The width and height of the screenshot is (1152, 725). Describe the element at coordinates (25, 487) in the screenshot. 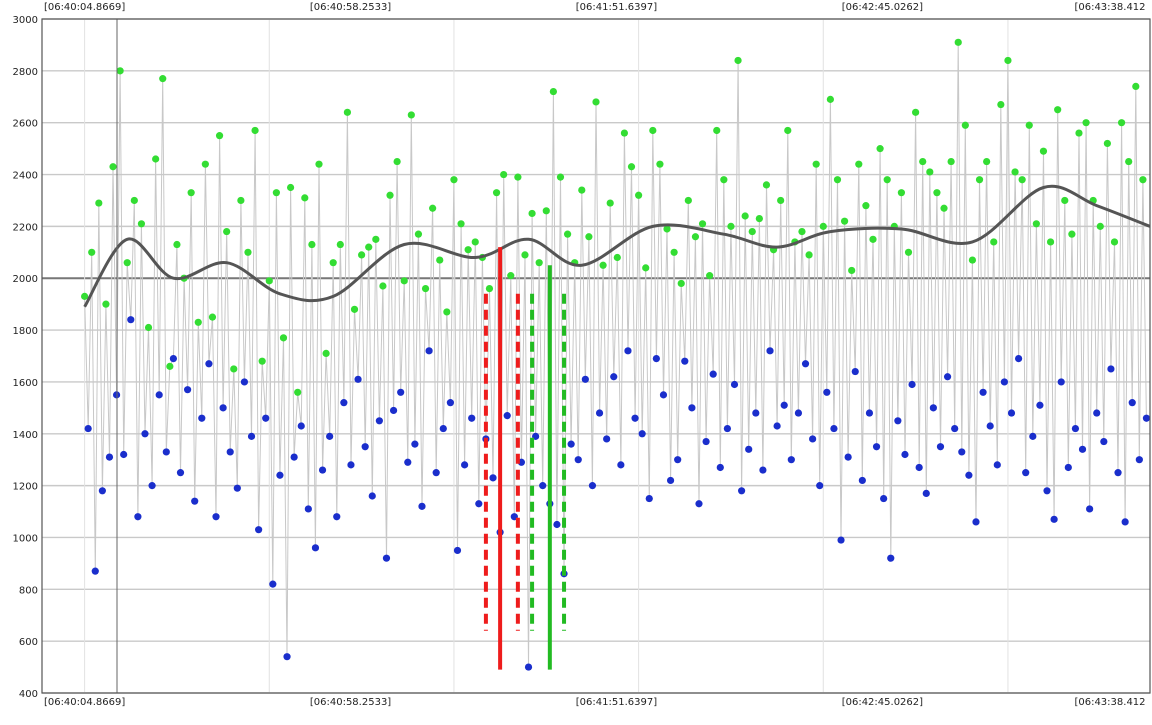

I see `y-tick-label: 1200` at that location.